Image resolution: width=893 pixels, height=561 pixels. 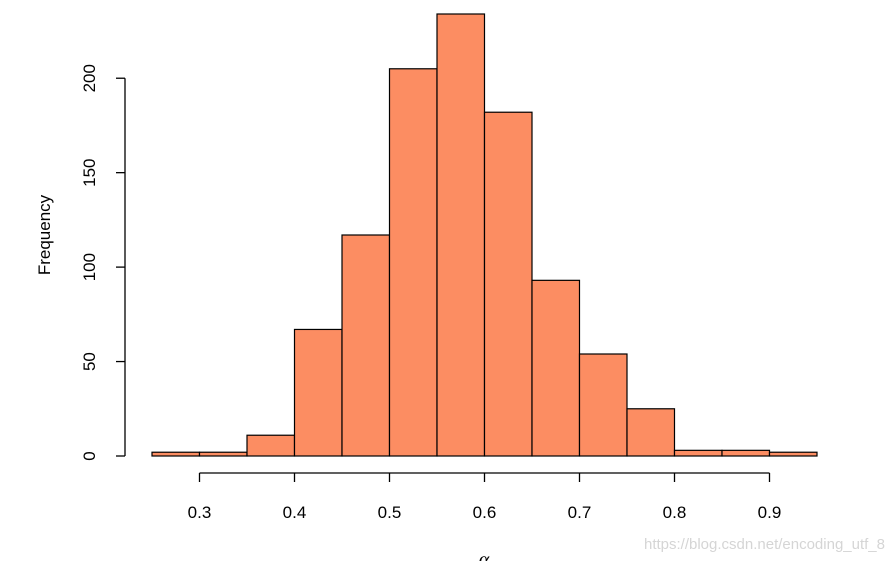 What do you see at coordinates (770, 512) in the screenshot?
I see `x-tick-label: 0.9` at bounding box center [770, 512].